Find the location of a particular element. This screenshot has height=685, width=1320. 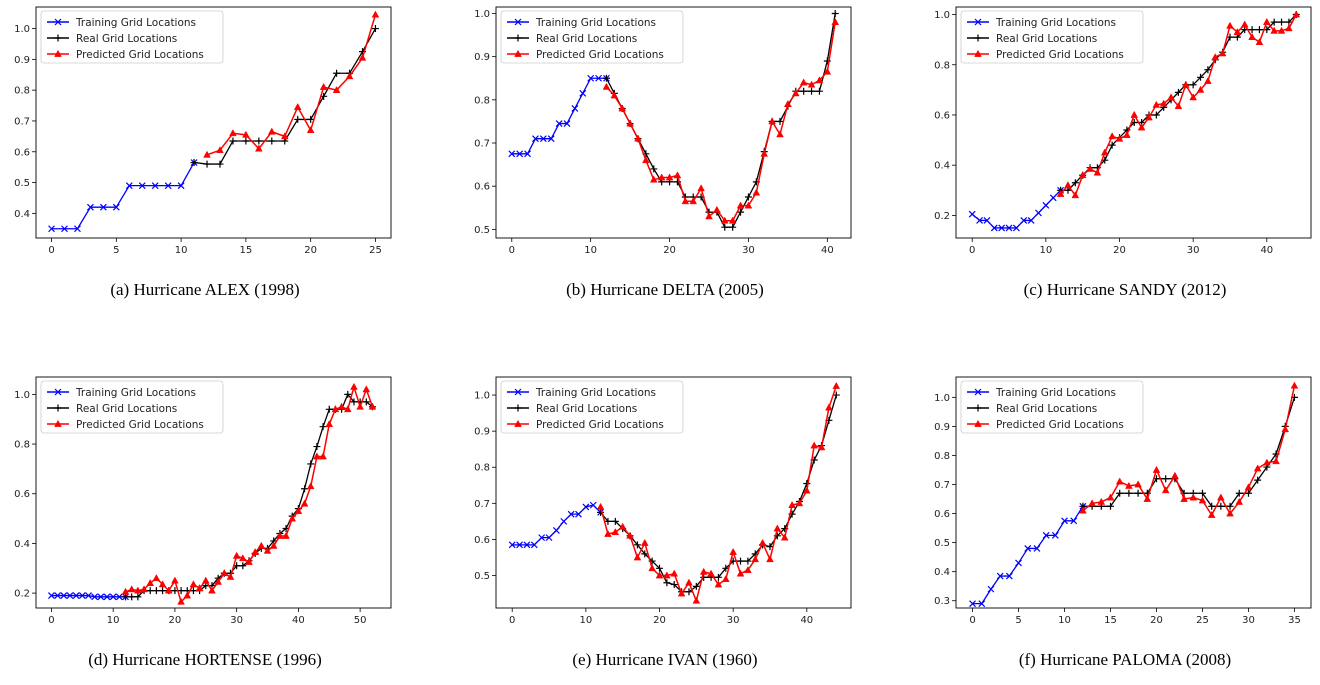

y-tick-label: 1.0 is located at coordinates (22, 29).